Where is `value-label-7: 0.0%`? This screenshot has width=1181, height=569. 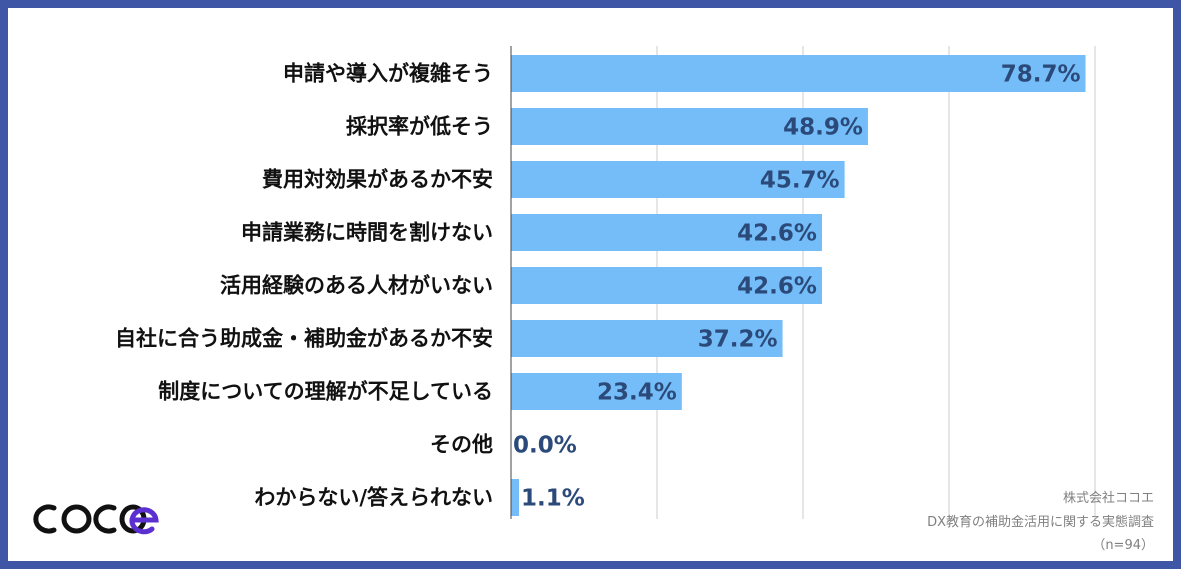 value-label-7: 0.0% is located at coordinates (545, 446).